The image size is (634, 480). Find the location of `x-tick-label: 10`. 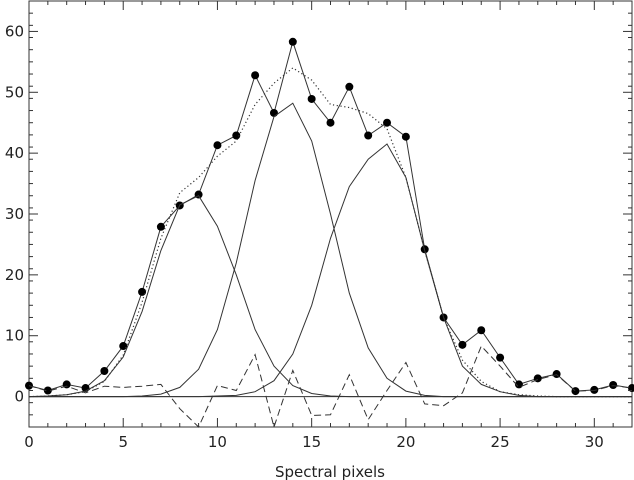

x-tick-label: 10 is located at coordinates (217, 442).